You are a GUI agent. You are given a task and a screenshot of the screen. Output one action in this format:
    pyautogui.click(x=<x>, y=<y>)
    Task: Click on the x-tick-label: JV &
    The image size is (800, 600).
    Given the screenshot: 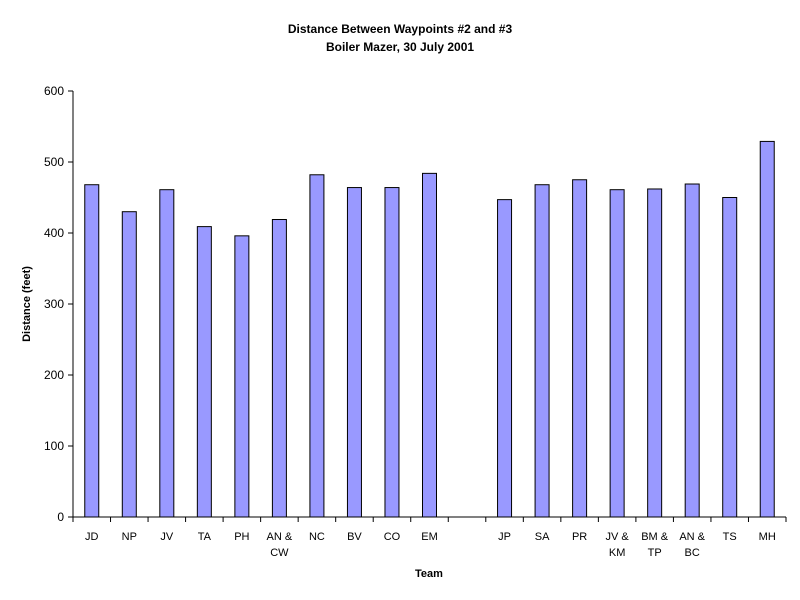 What is the action you would take?
    pyautogui.click(x=618, y=537)
    